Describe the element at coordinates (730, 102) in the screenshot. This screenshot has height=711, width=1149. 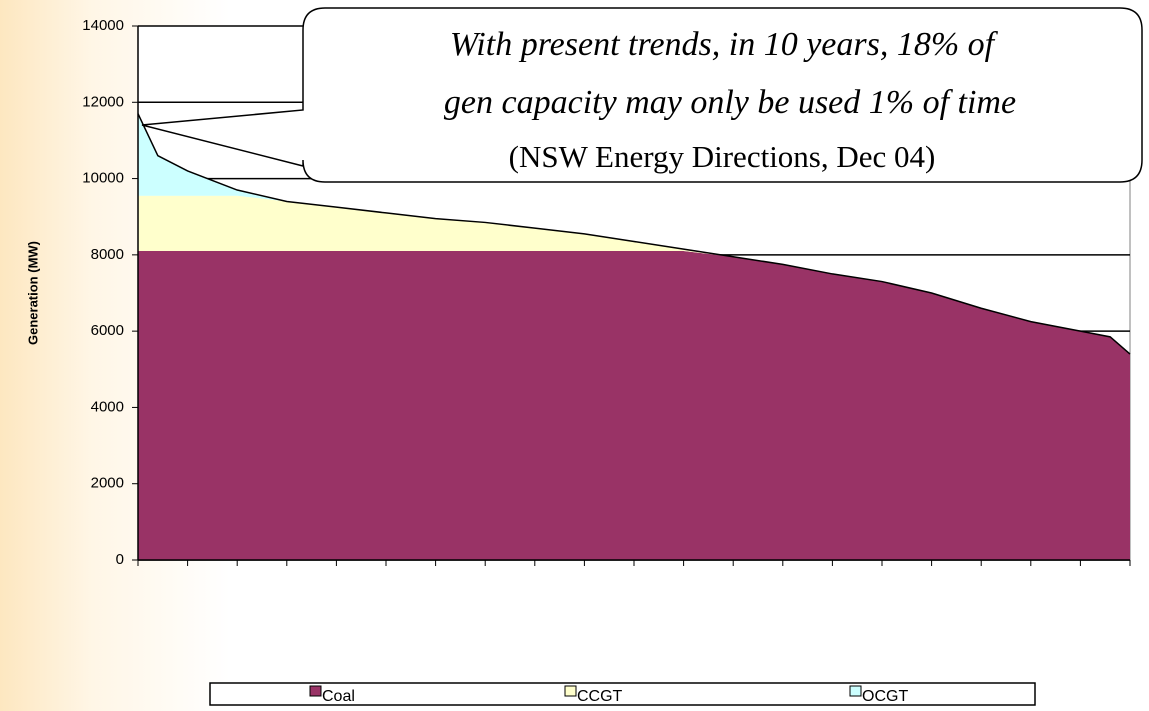
I see `callout-text: gen capacity may only be used 1% of time` at that location.